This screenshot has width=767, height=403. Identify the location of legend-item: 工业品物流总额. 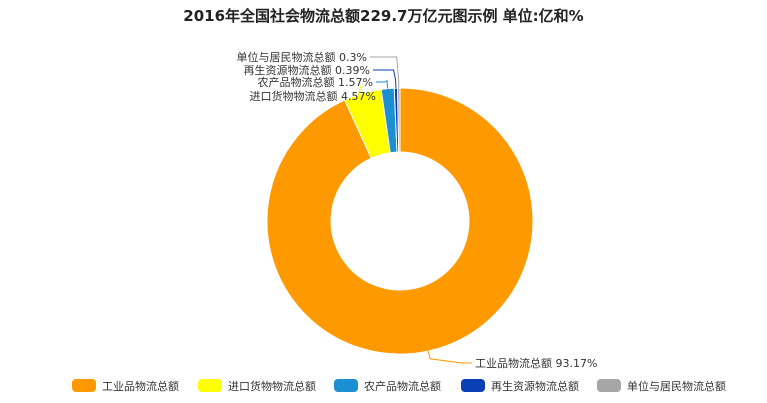
(125, 386).